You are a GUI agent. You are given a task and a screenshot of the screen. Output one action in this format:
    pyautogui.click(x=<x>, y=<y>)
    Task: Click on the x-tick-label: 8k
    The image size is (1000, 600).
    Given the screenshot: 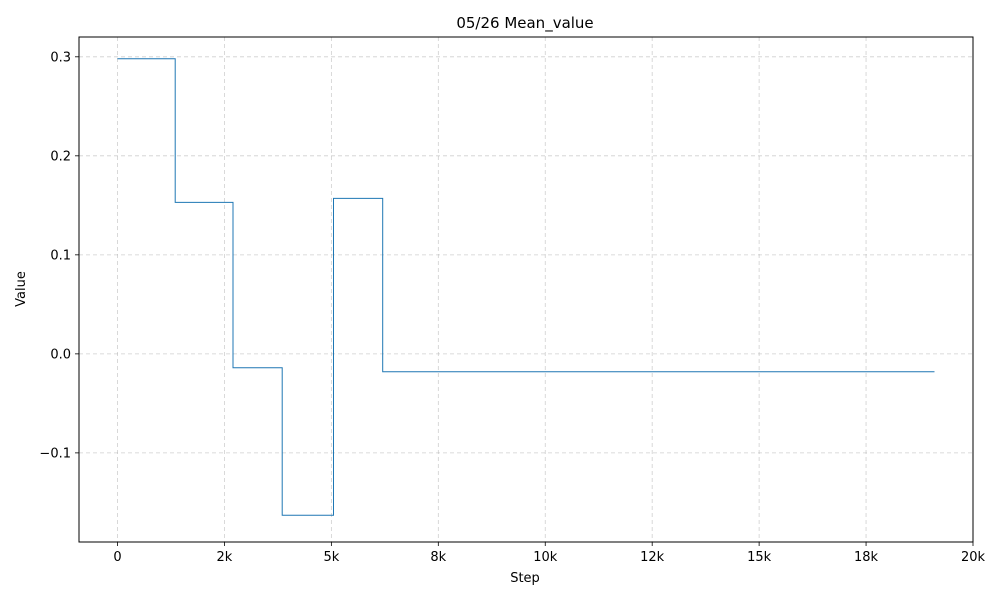 What is the action you would take?
    pyautogui.click(x=438, y=557)
    